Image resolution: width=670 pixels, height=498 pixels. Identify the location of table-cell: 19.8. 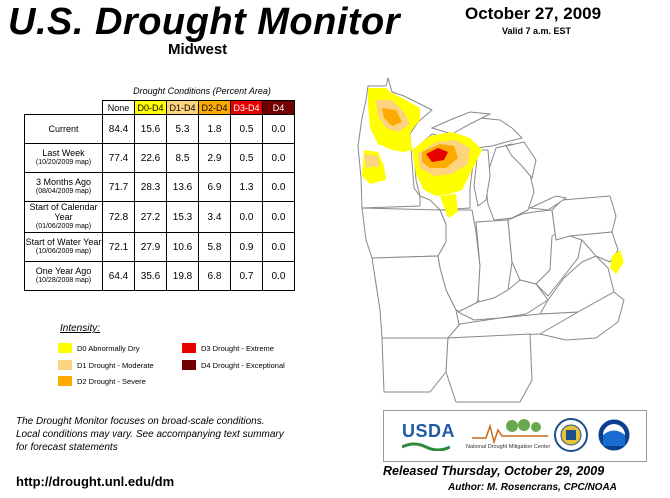
(182, 276).